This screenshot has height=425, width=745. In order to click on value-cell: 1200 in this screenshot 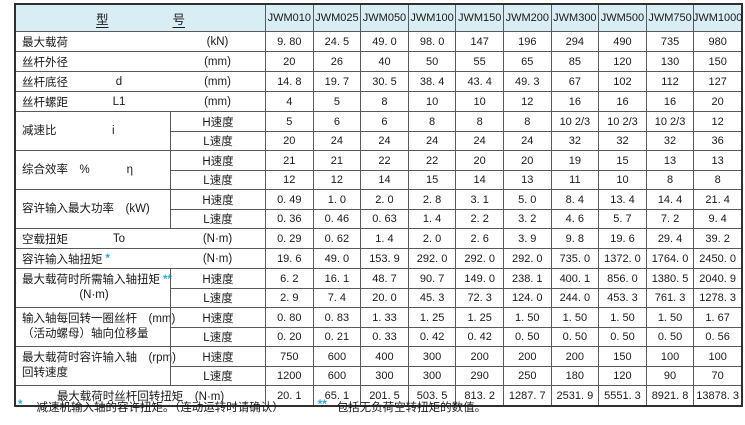, I will do `click(289, 376)`.